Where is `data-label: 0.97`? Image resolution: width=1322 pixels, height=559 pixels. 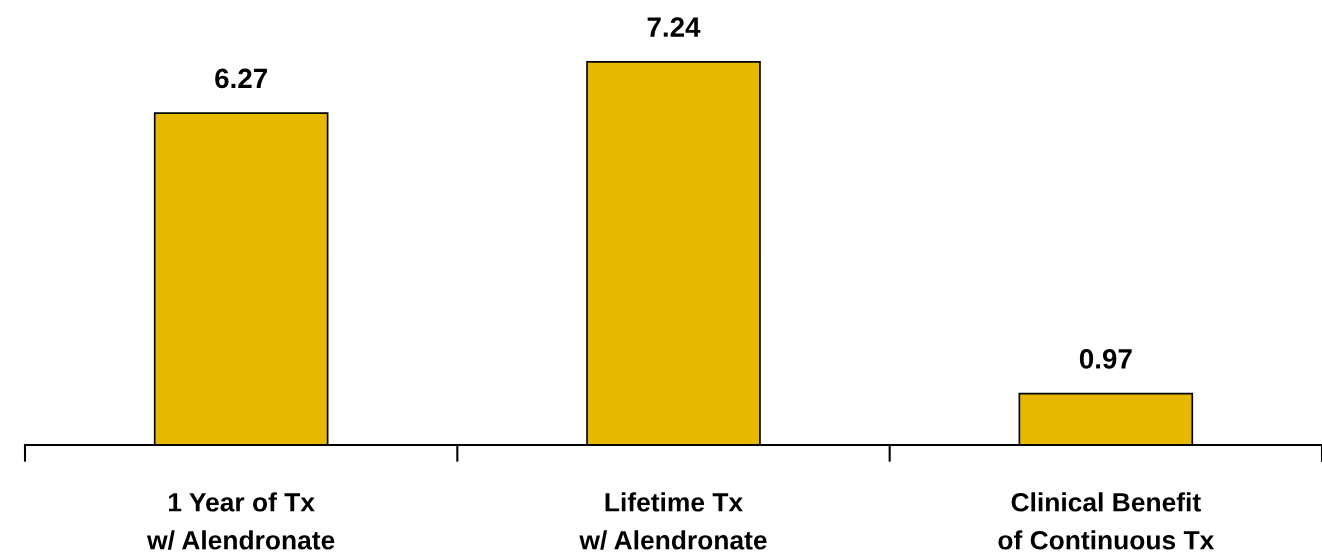 data-label: 0.97 is located at coordinates (1105, 359).